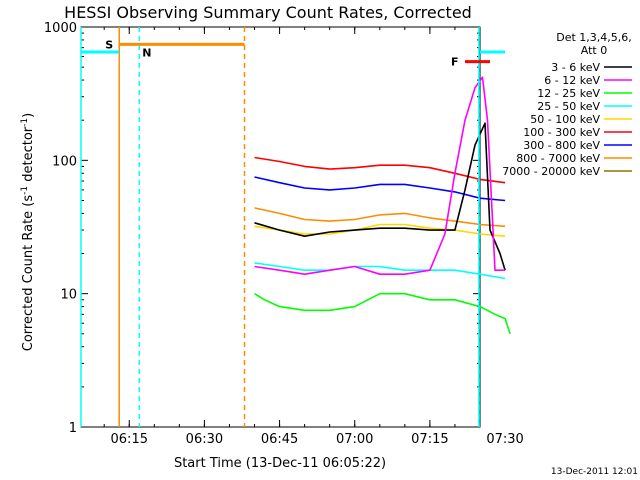 This screenshot has height=480, width=640. Describe the element at coordinates (575, 67) in the screenshot. I see `legend-entry-label: 3 - 6 keV` at that location.